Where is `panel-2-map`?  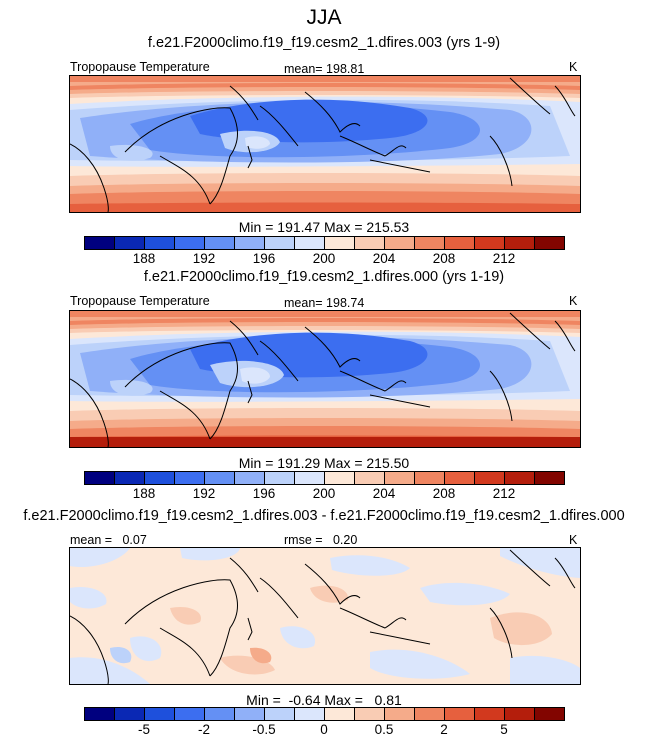 panel-2-map is located at coordinates (325, 379).